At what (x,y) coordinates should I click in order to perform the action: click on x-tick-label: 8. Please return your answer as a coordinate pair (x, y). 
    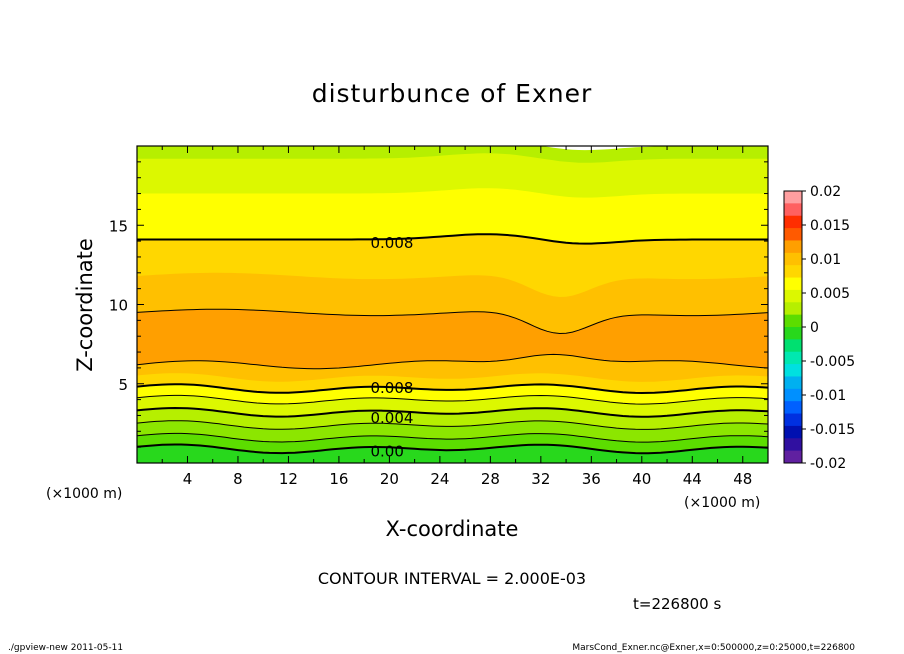
    Looking at the image, I should click on (238, 479).